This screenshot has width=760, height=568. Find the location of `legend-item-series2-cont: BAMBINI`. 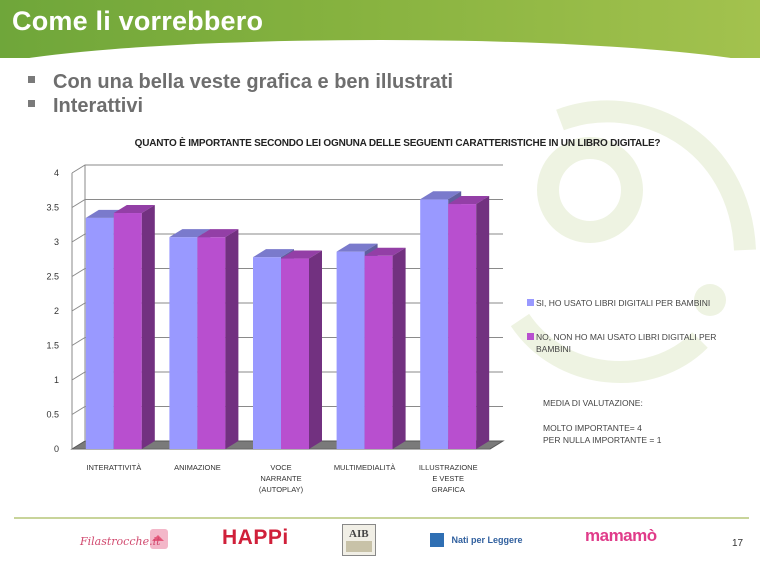

legend-item-series2-cont: BAMBINI is located at coordinates (553, 349).